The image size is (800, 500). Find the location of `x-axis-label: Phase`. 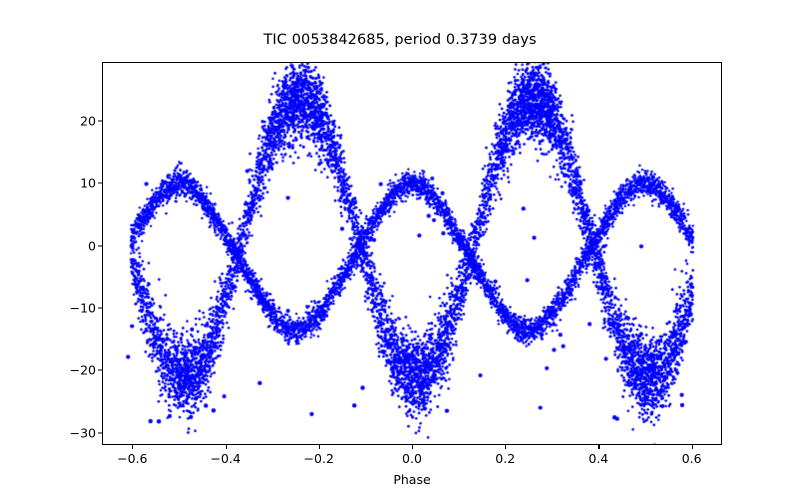

x-axis-label: Phase is located at coordinates (412, 479).